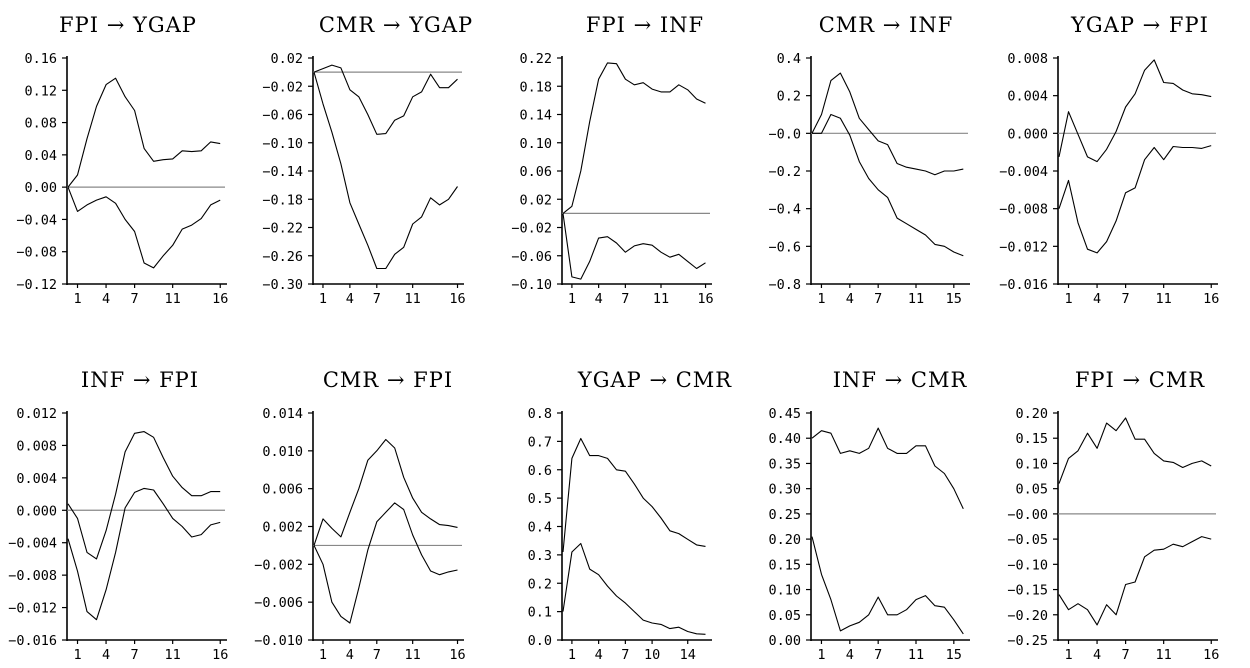 The image size is (1250, 668). I want to click on y-tick-label: 0.14, so click(535, 116).